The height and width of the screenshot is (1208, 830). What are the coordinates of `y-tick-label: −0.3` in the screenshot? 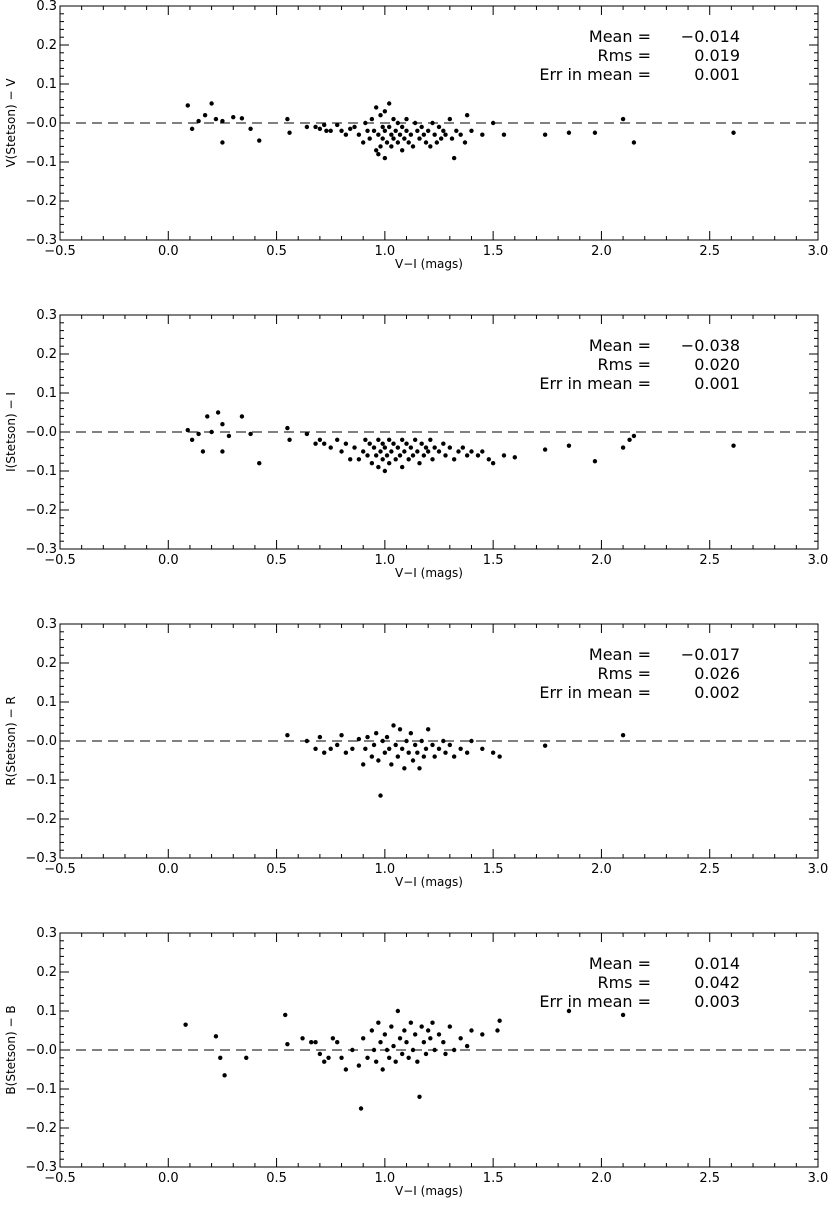 It's located at (41, 549).